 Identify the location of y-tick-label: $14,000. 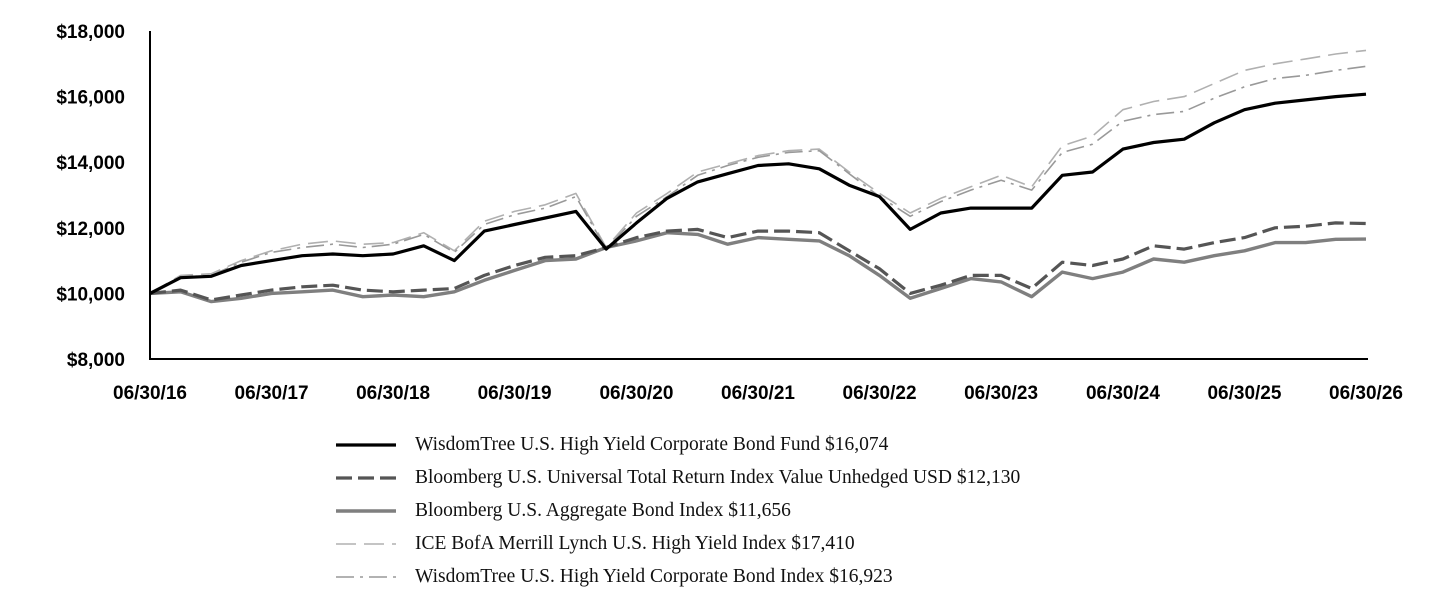
(90, 163).